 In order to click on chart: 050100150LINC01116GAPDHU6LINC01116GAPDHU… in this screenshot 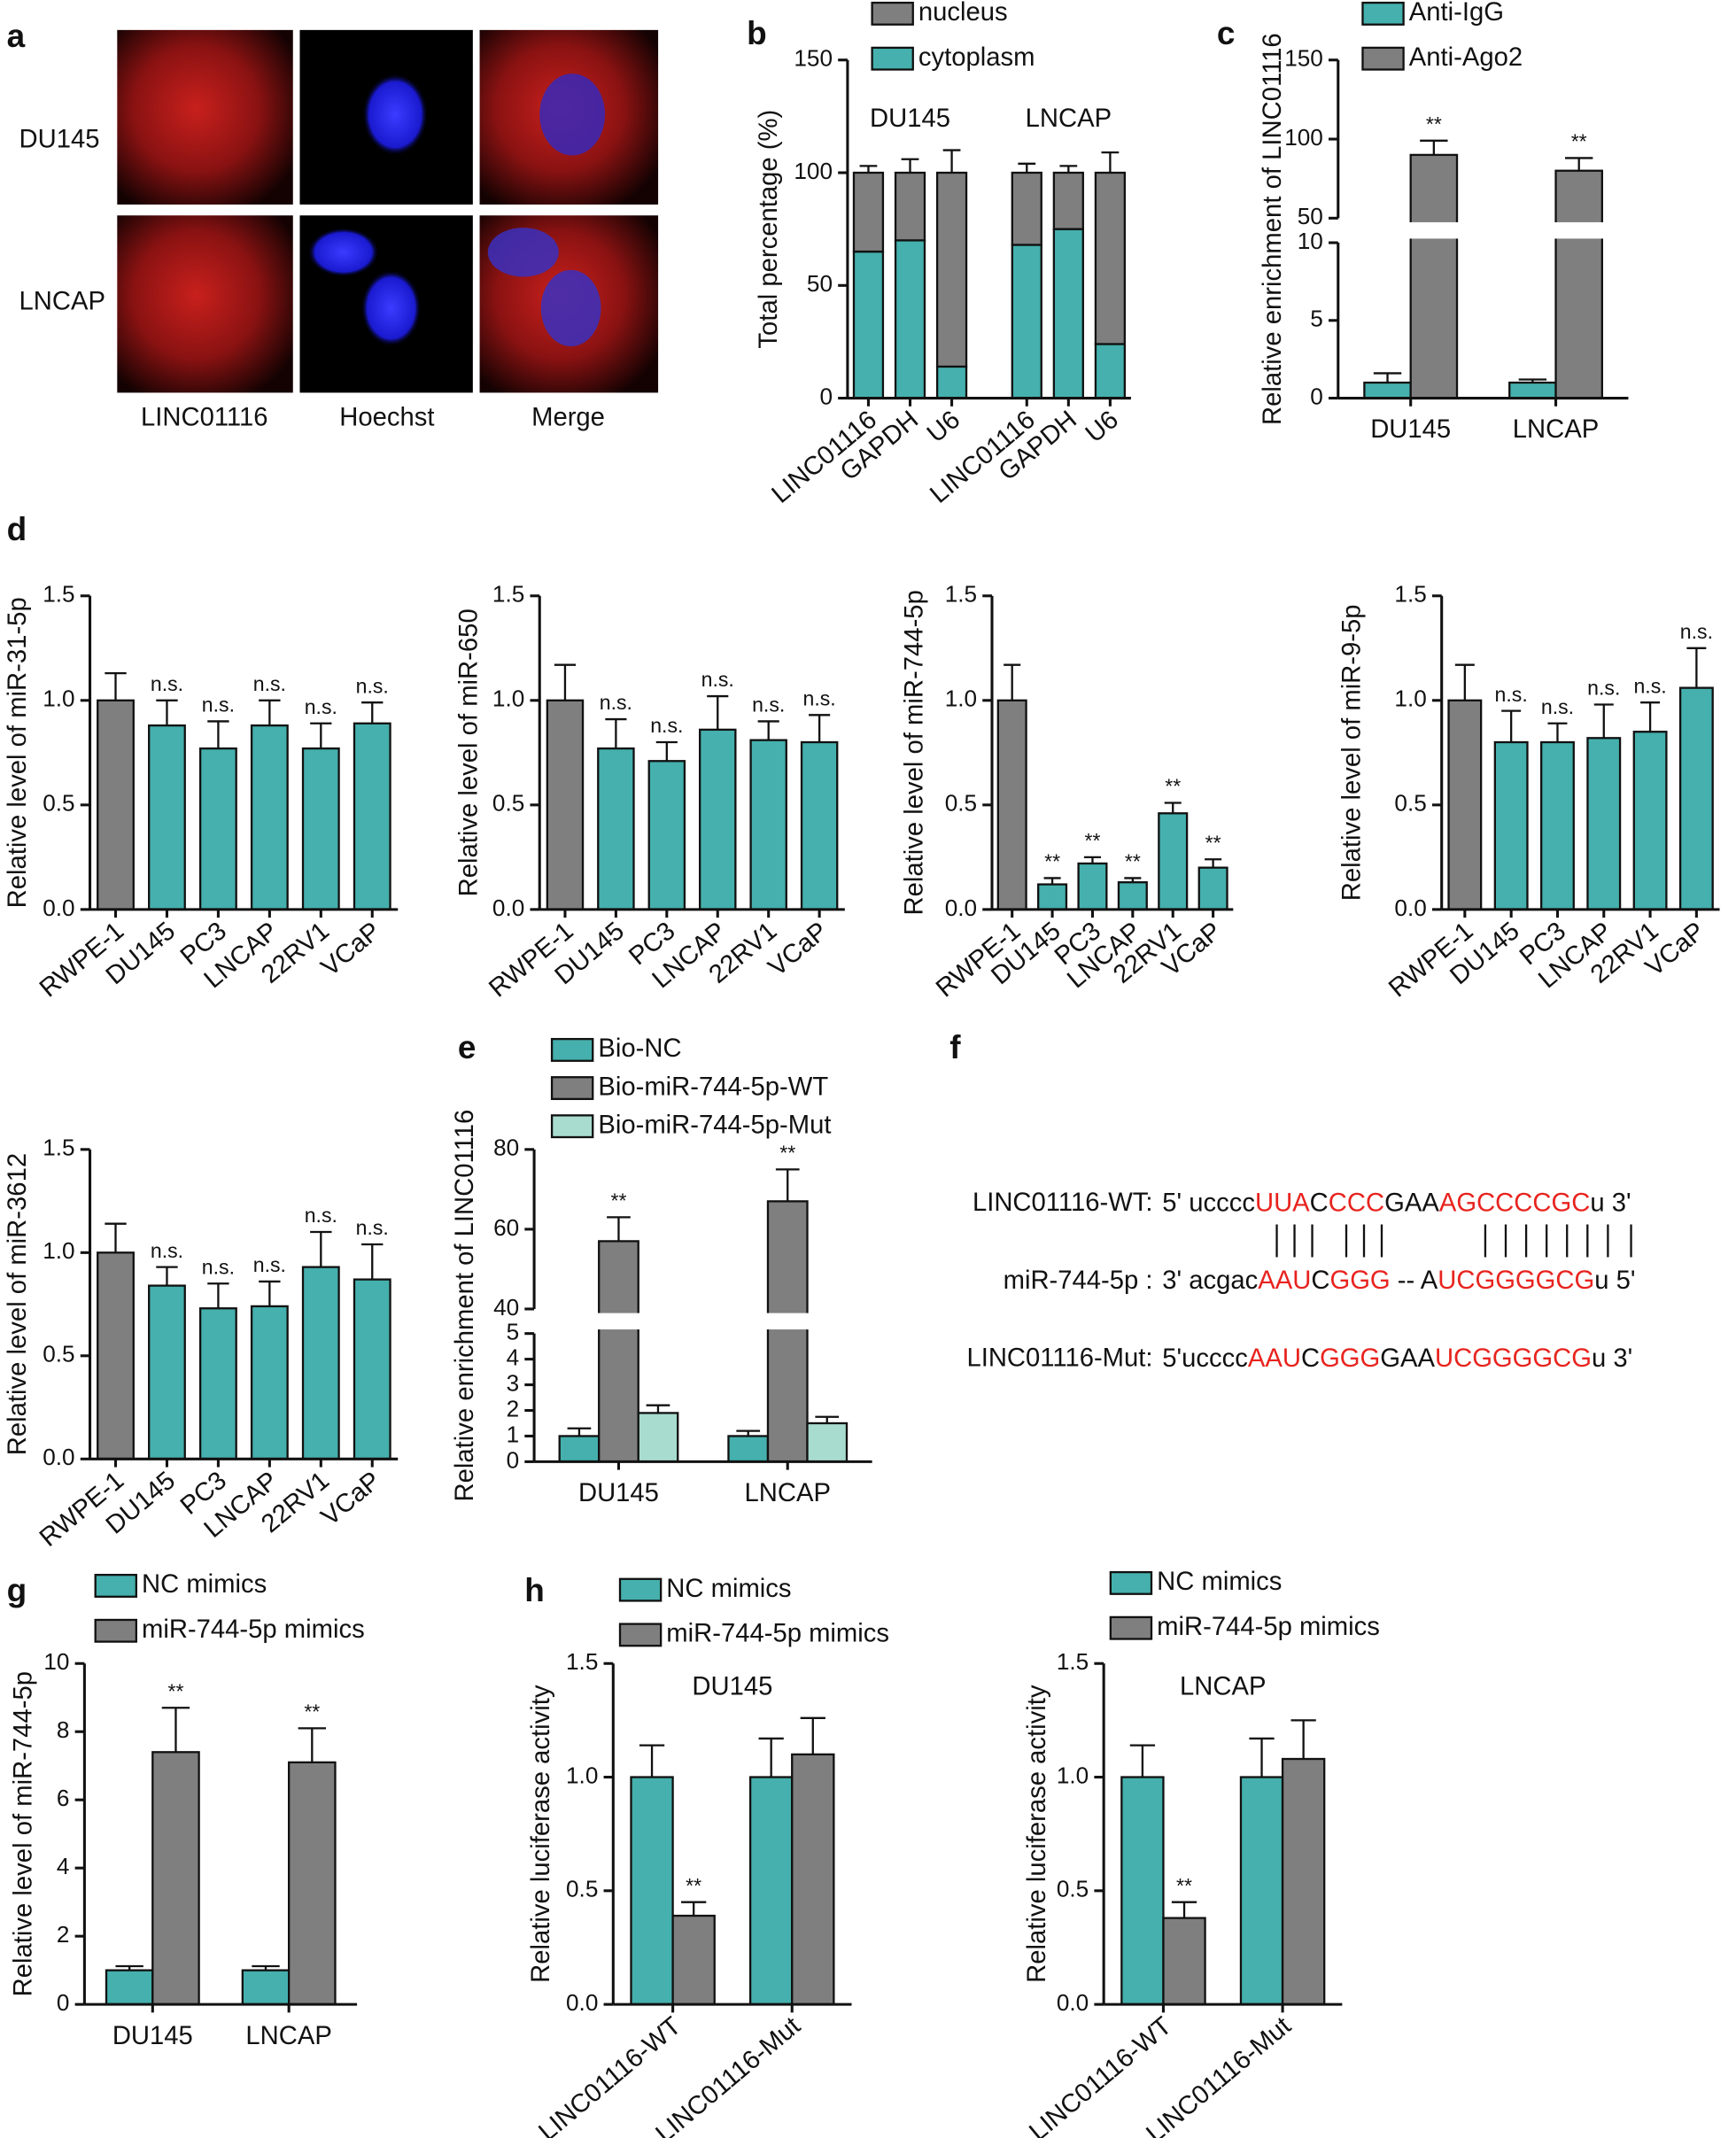, I will do `click(943, 255)`.